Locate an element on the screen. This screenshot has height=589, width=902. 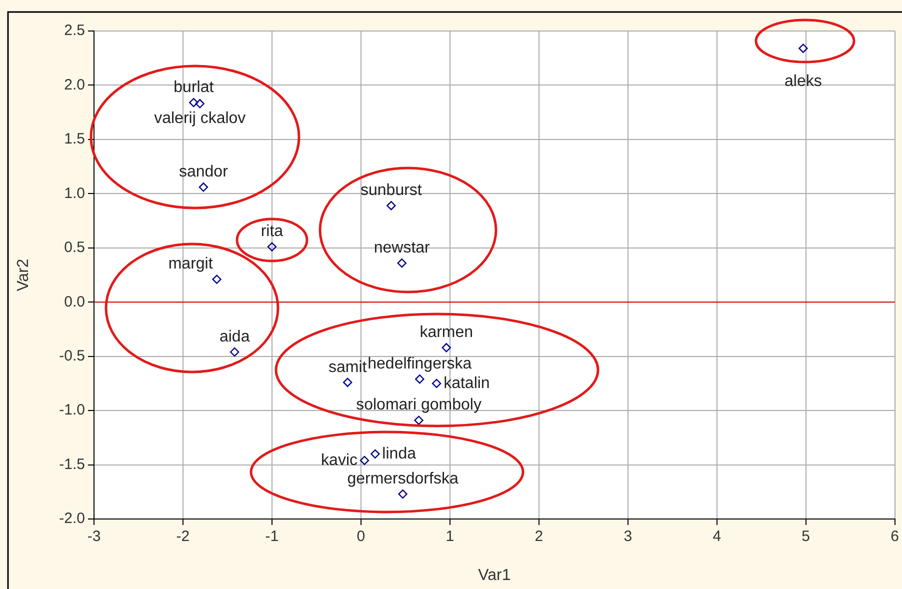
y-tick-label: 0.5 is located at coordinates (74, 247).